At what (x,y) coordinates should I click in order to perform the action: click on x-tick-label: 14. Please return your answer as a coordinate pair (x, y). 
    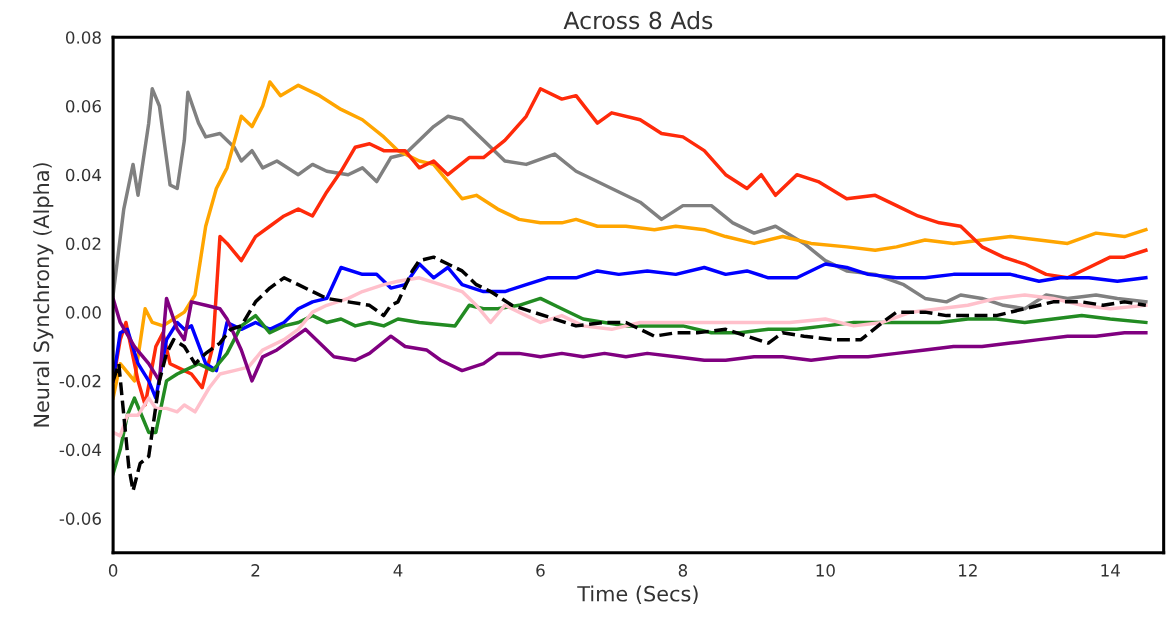
    Looking at the image, I should click on (1110, 570).